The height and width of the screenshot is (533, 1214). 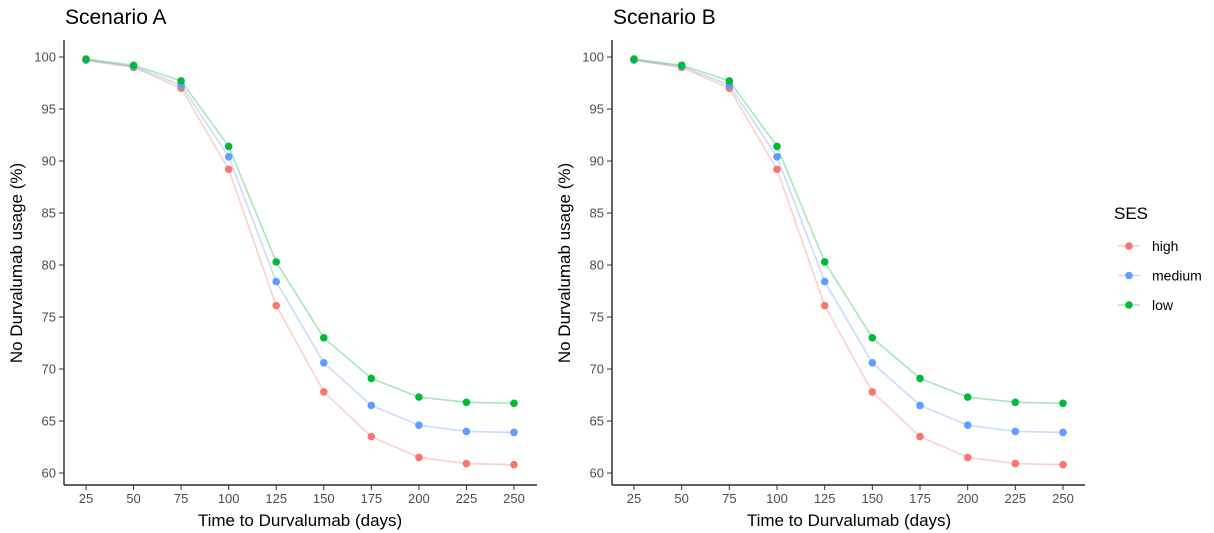 I want to click on legend-label: medium, so click(x=1177, y=276).